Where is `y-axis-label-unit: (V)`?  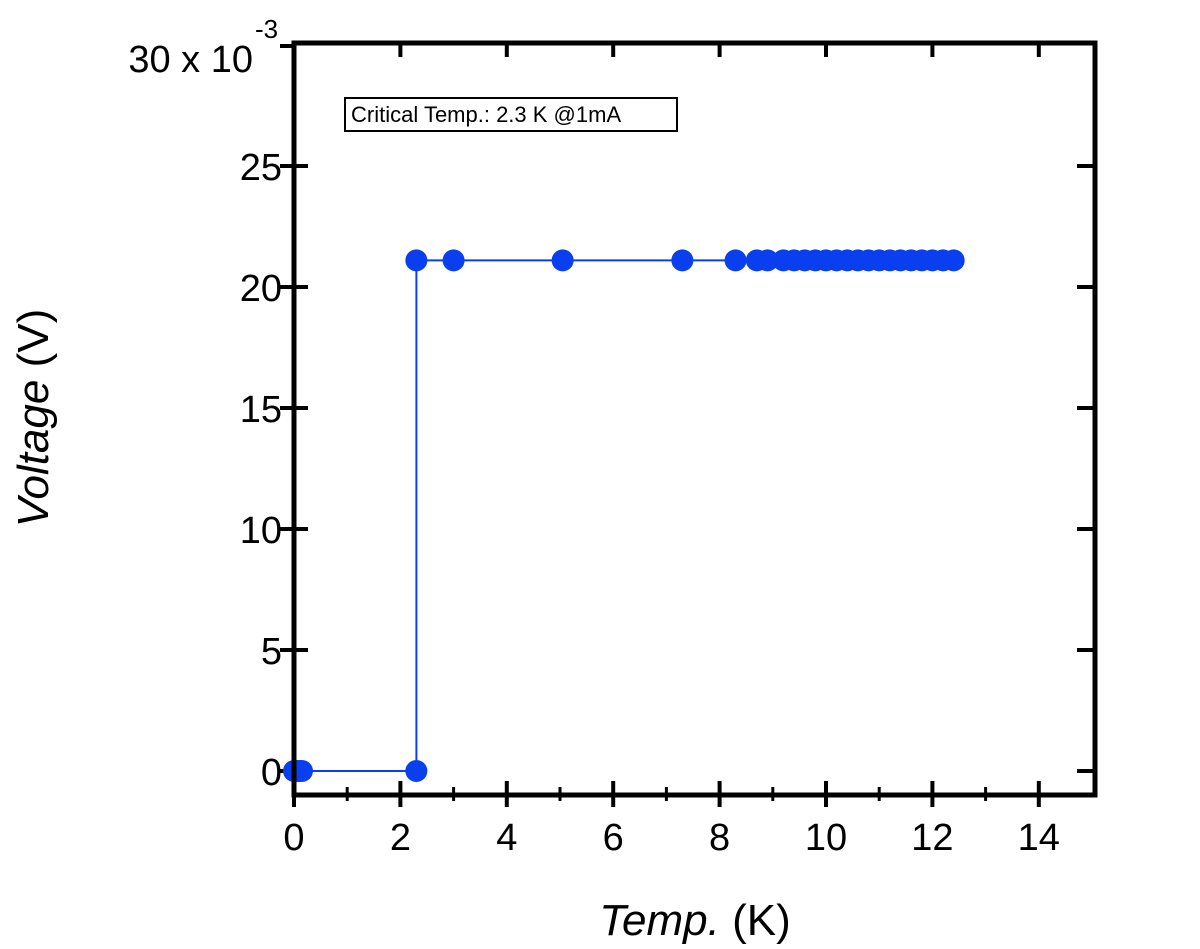
y-axis-label-unit: (V) is located at coordinates (33, 344).